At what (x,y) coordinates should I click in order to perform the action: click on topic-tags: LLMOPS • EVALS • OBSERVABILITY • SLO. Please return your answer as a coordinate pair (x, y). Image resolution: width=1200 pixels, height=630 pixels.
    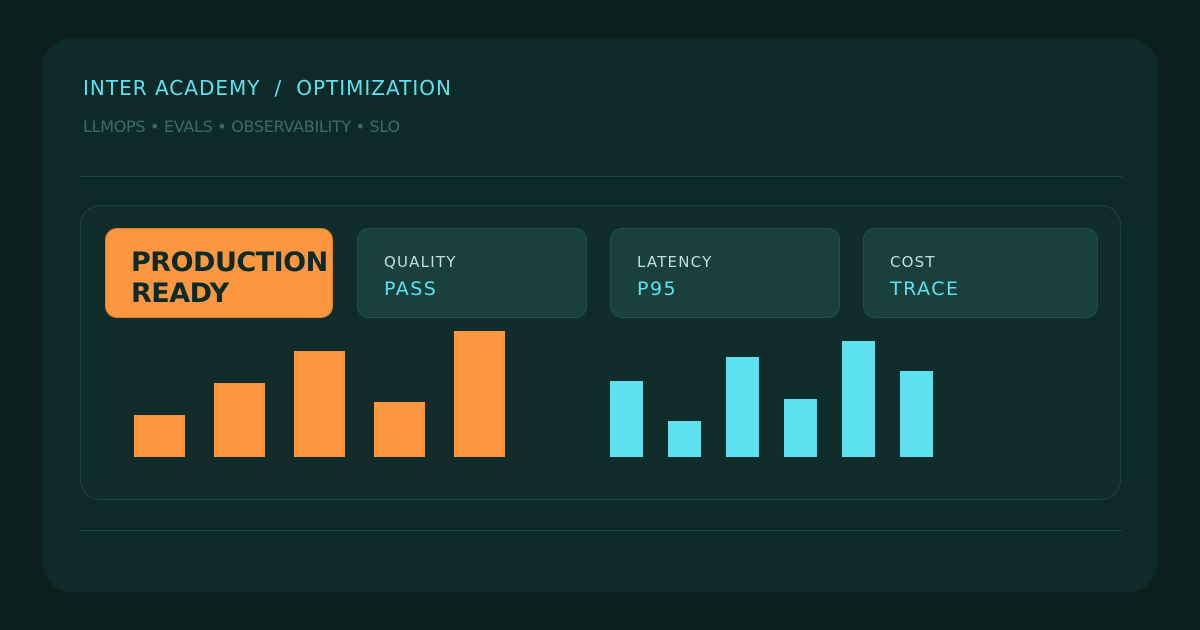
    Looking at the image, I should click on (241, 126).